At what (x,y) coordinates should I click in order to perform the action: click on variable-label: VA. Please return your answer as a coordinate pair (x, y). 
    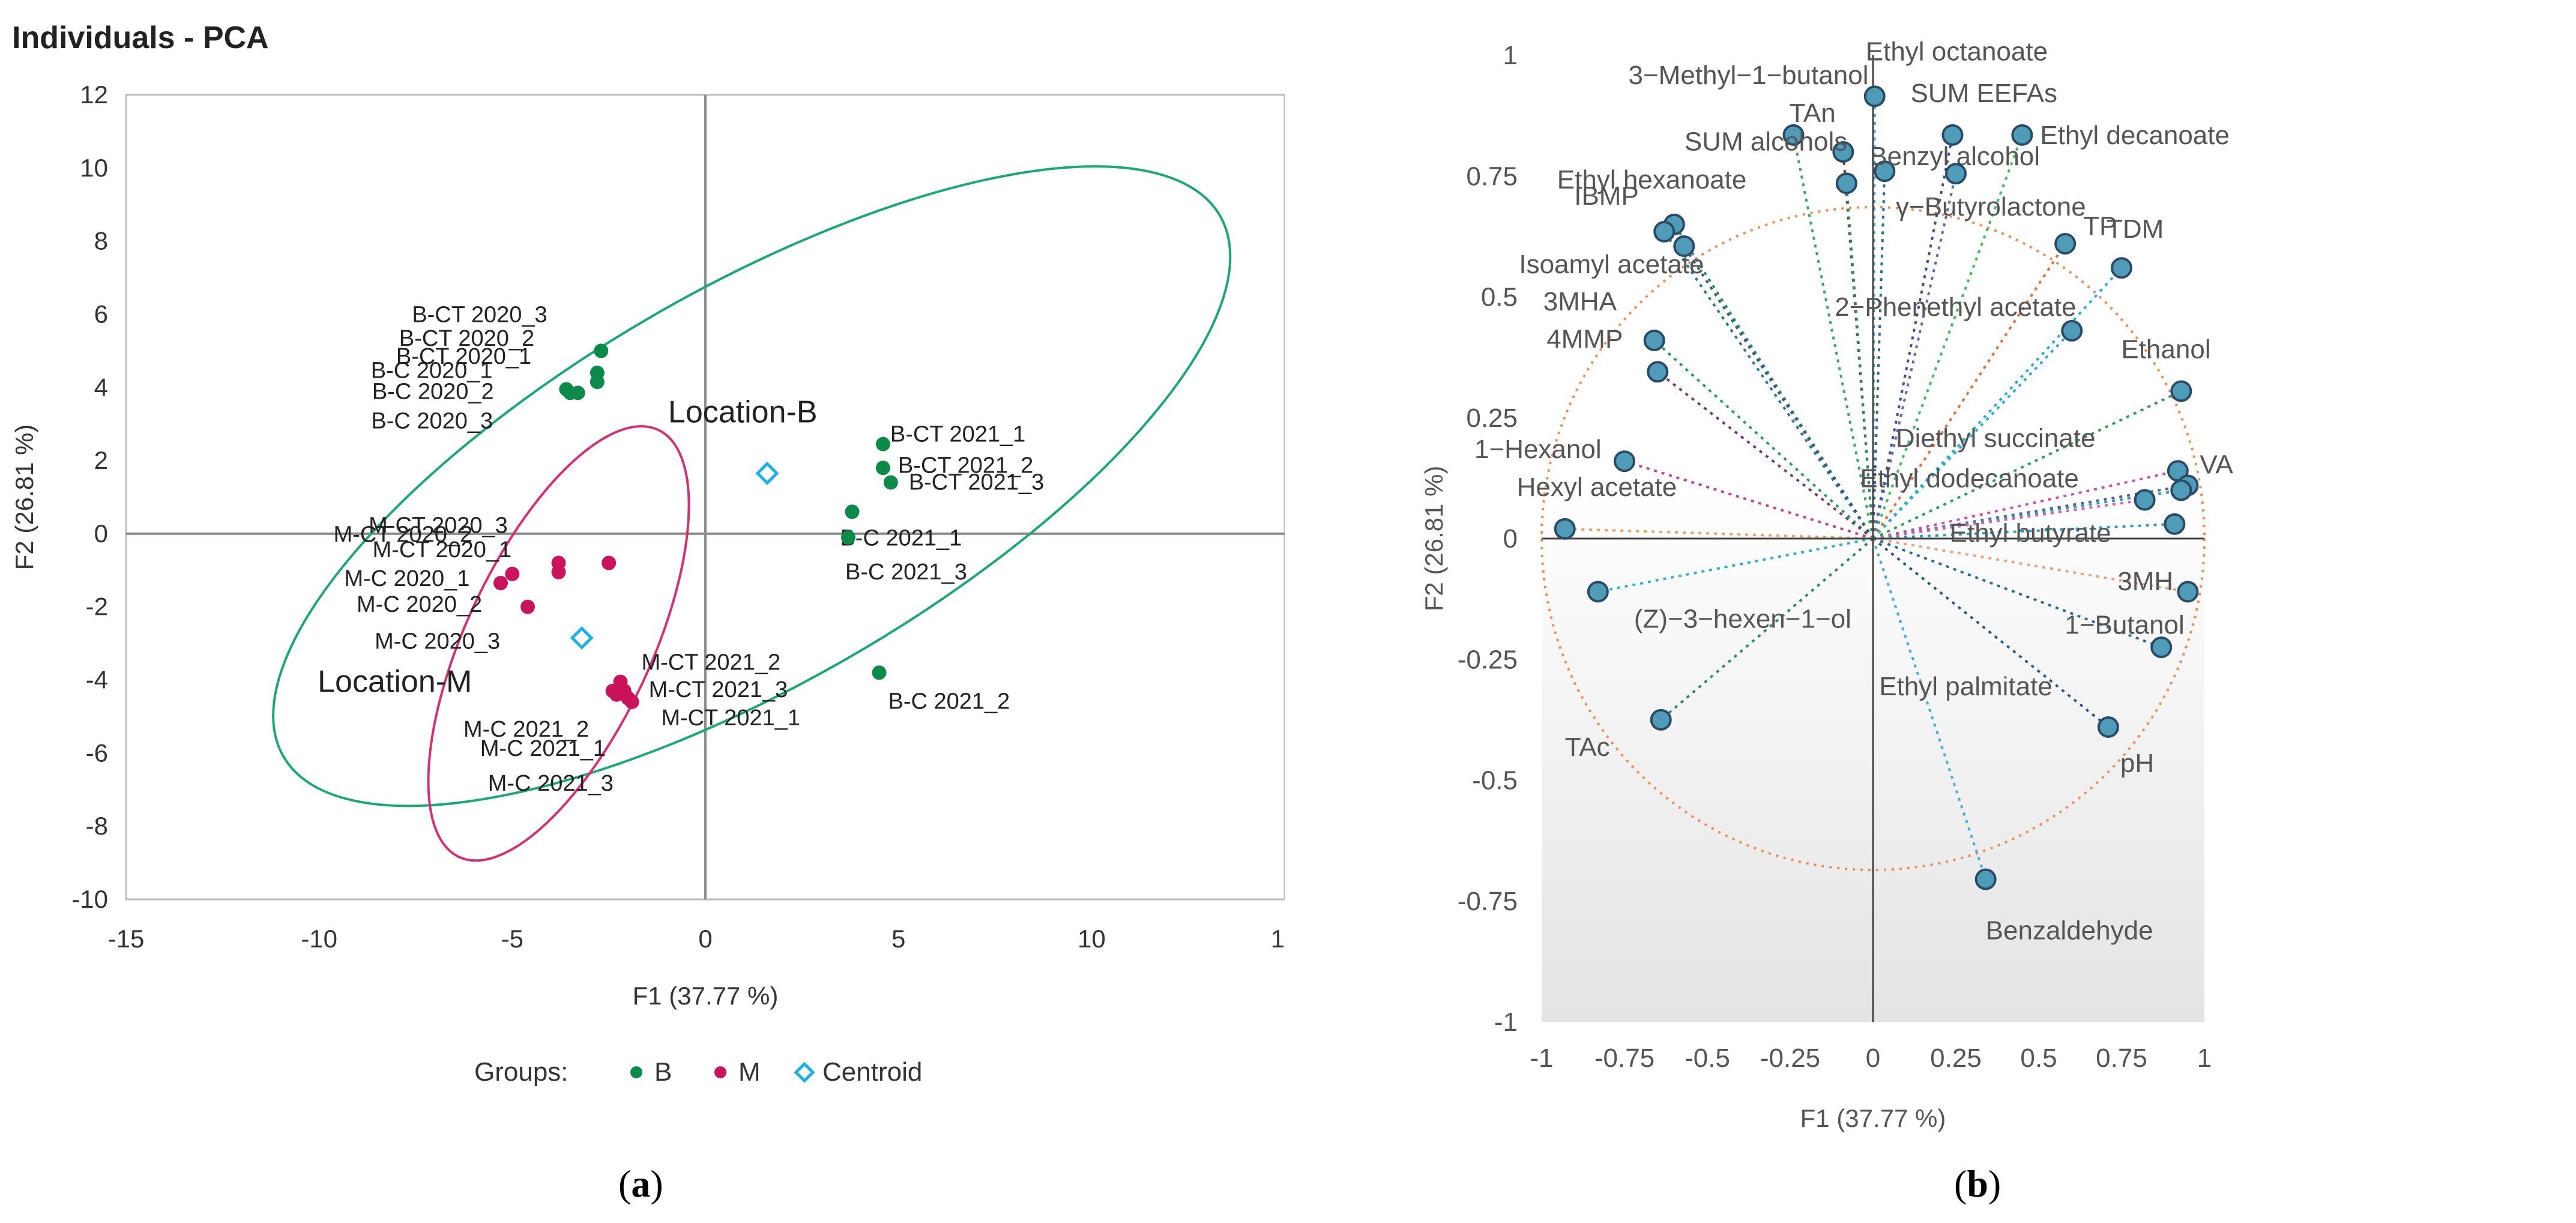
    Looking at the image, I should click on (2216, 464).